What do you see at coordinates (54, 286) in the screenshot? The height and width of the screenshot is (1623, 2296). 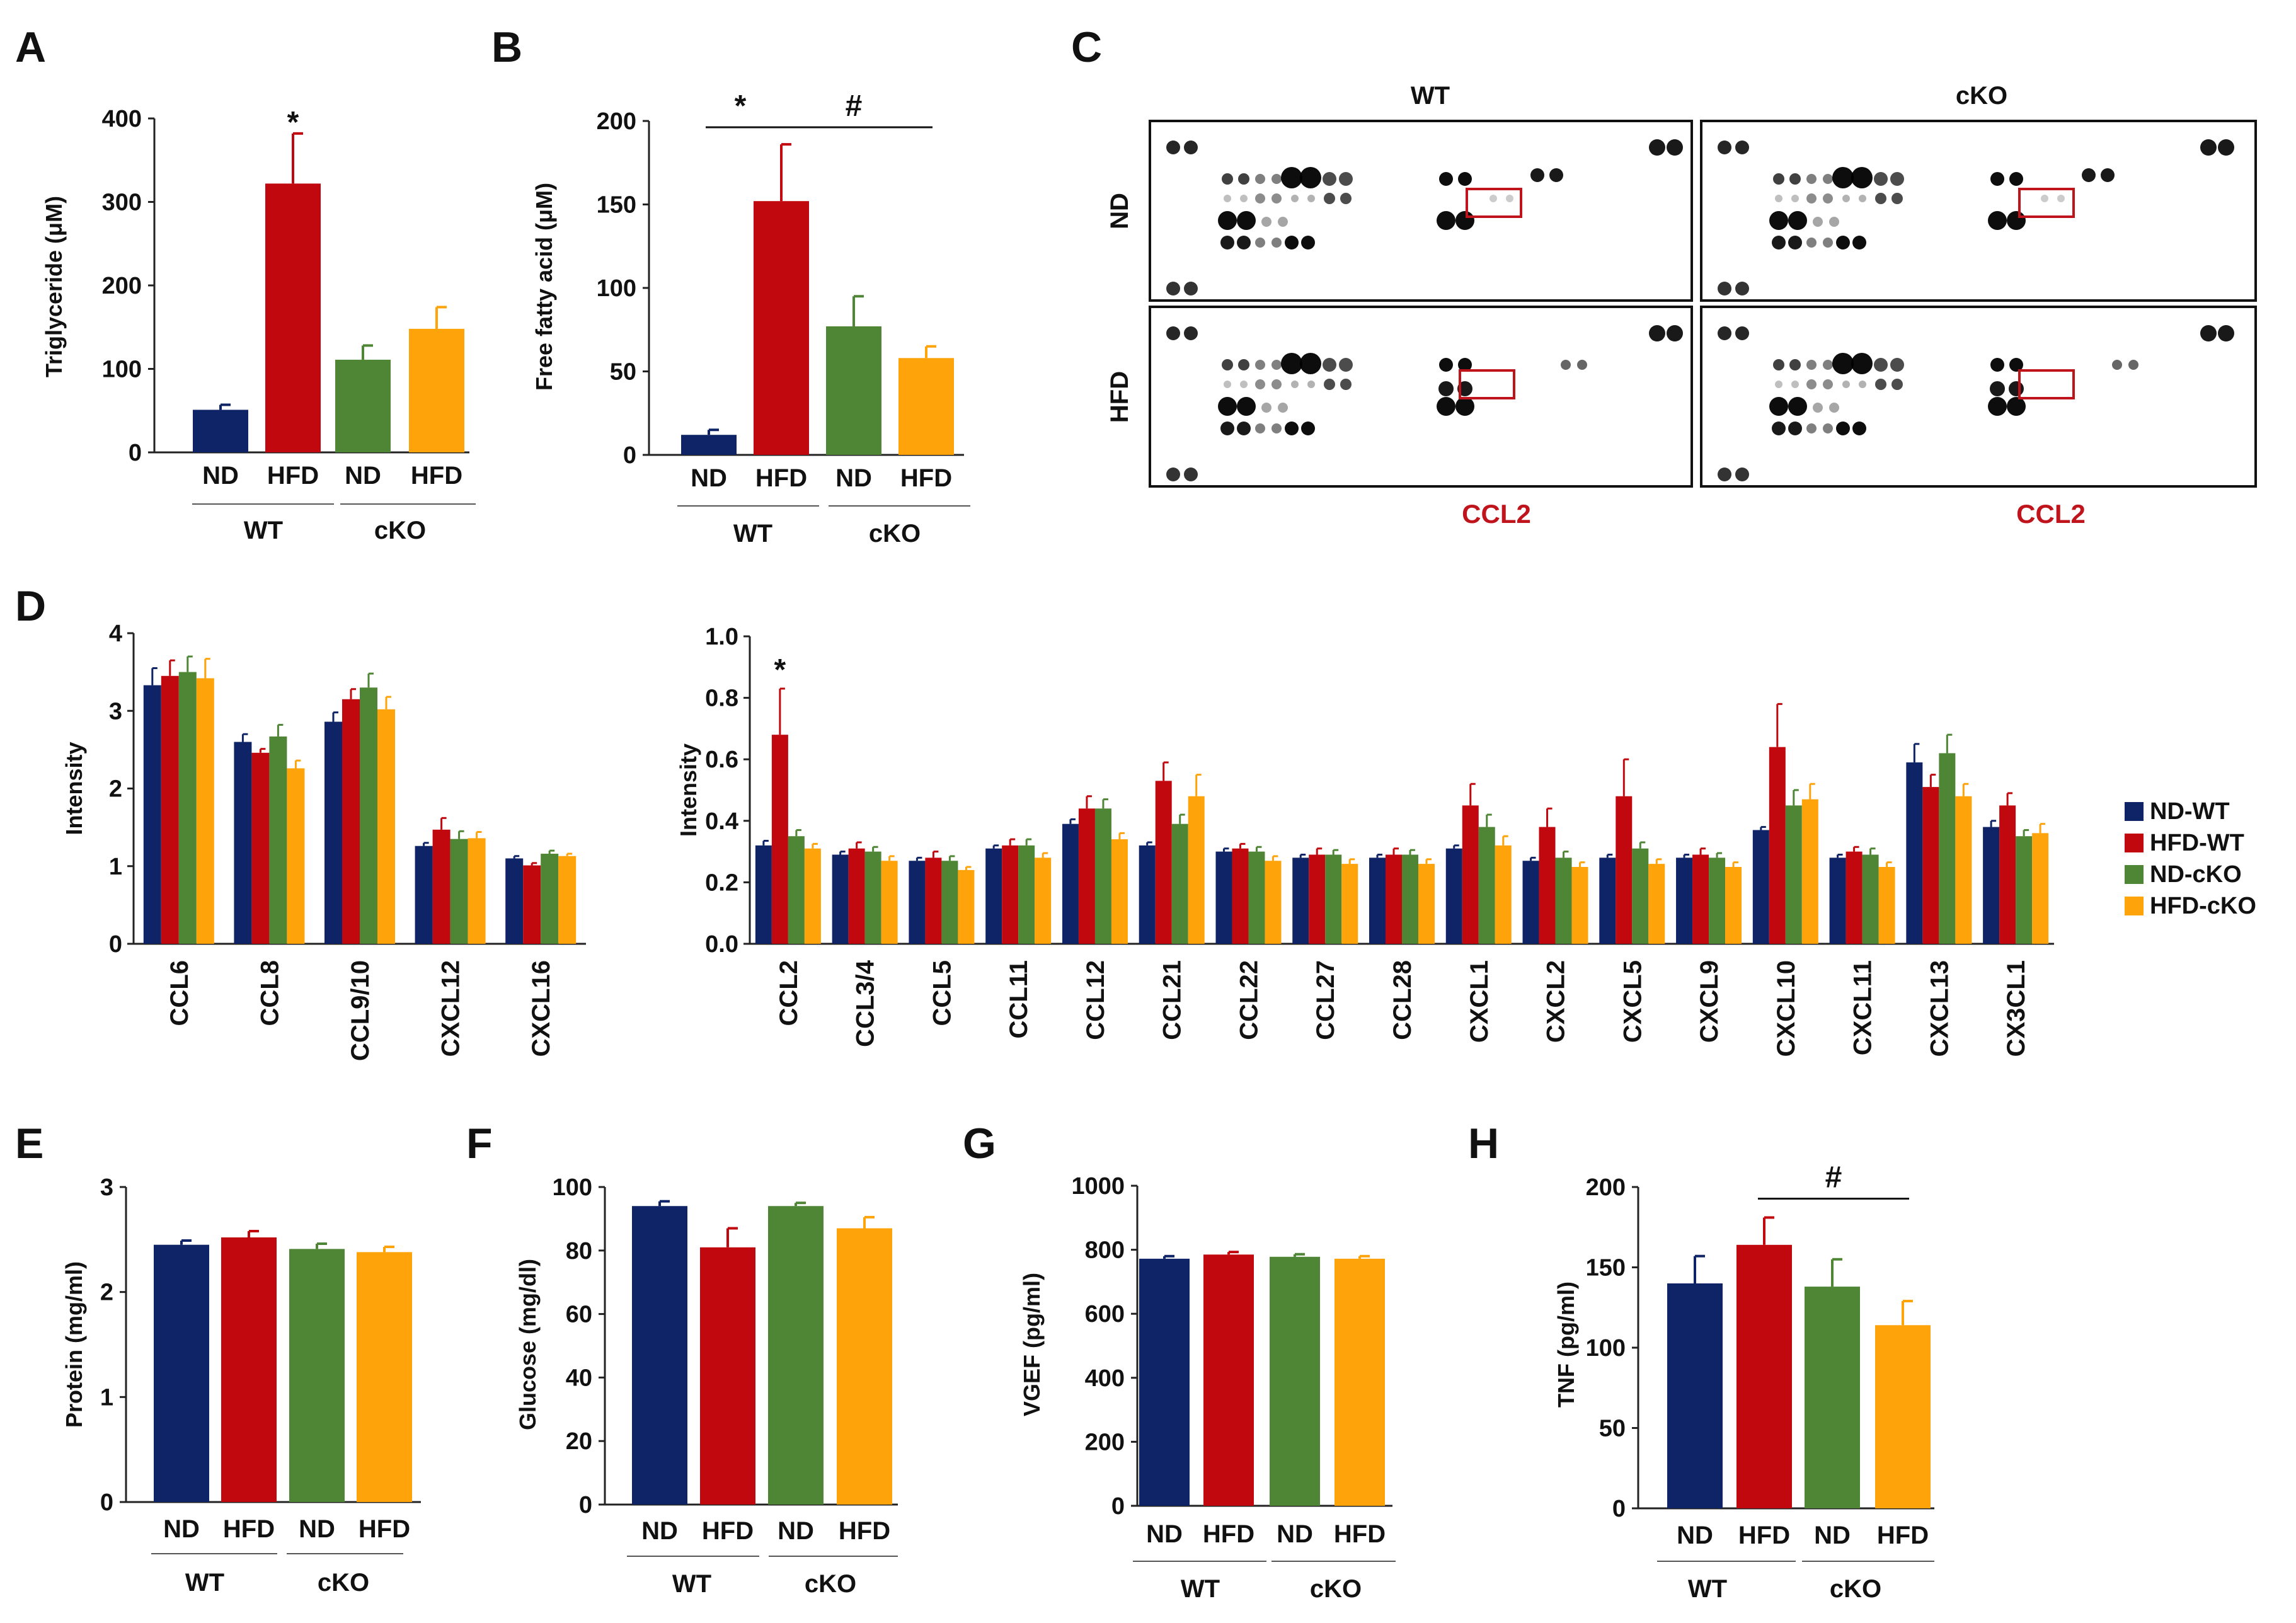 I see `y-axis-label: Triglyceride (μM)` at bounding box center [54, 286].